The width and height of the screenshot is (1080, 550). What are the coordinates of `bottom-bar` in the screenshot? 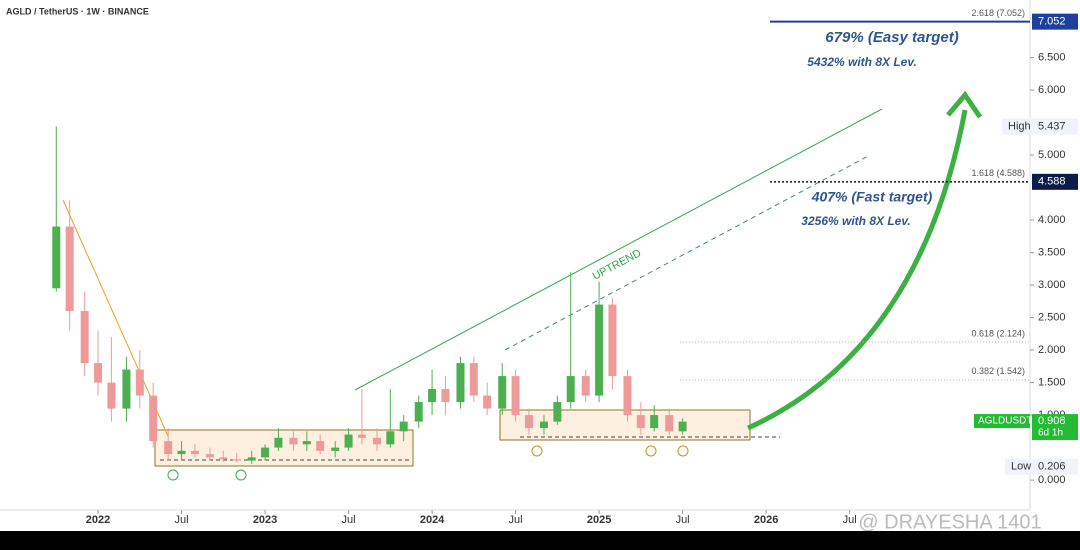 It's located at (540, 540).